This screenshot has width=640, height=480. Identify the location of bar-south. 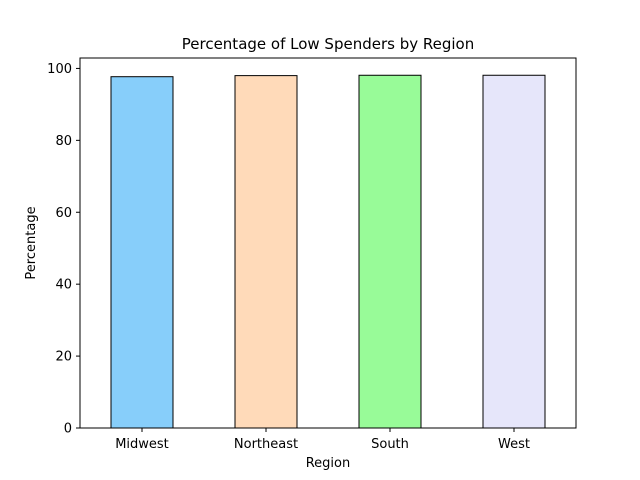
(390, 251).